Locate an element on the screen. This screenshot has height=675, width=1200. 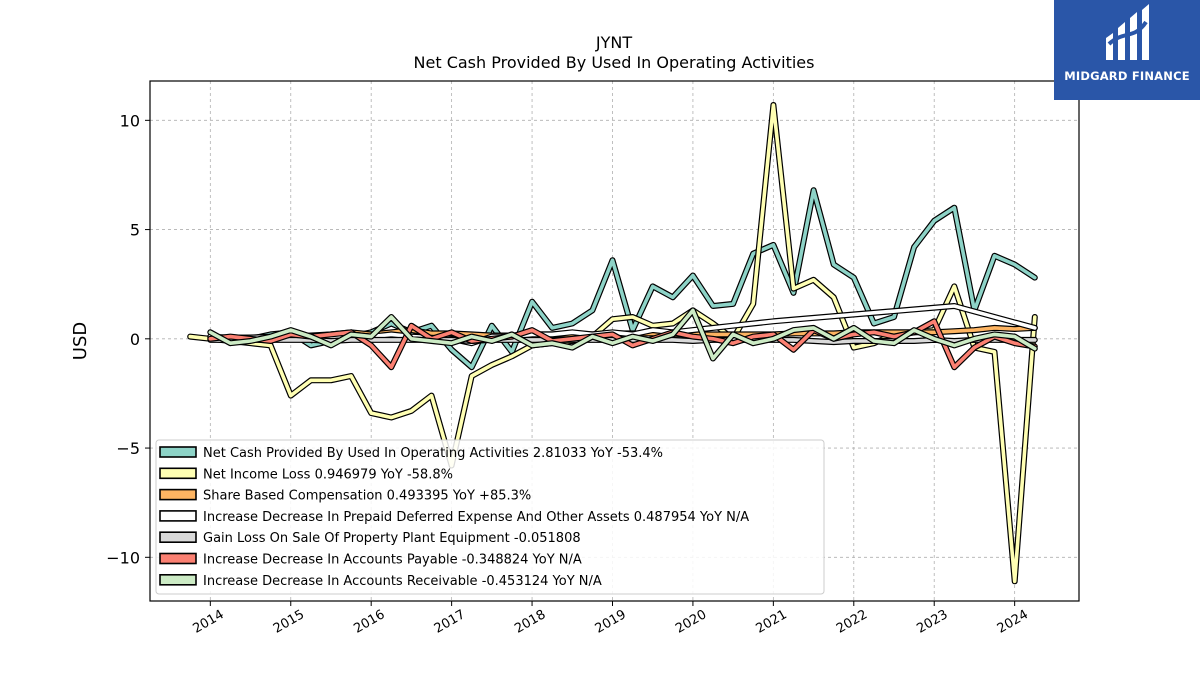
brand-logo: MIDGARD FINANCE is located at coordinates (1127, 50).